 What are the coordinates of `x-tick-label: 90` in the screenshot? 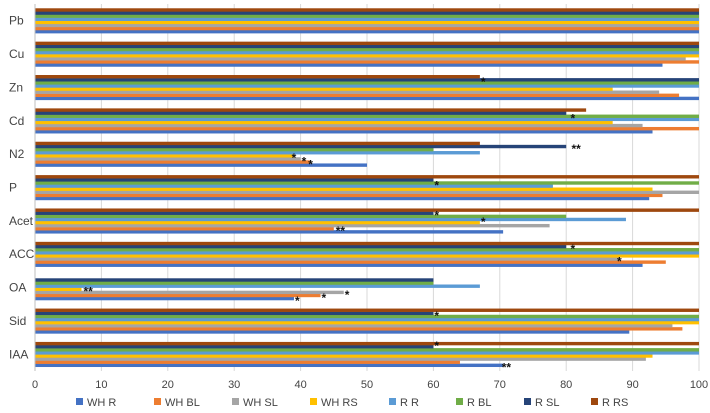 It's located at (632, 385).